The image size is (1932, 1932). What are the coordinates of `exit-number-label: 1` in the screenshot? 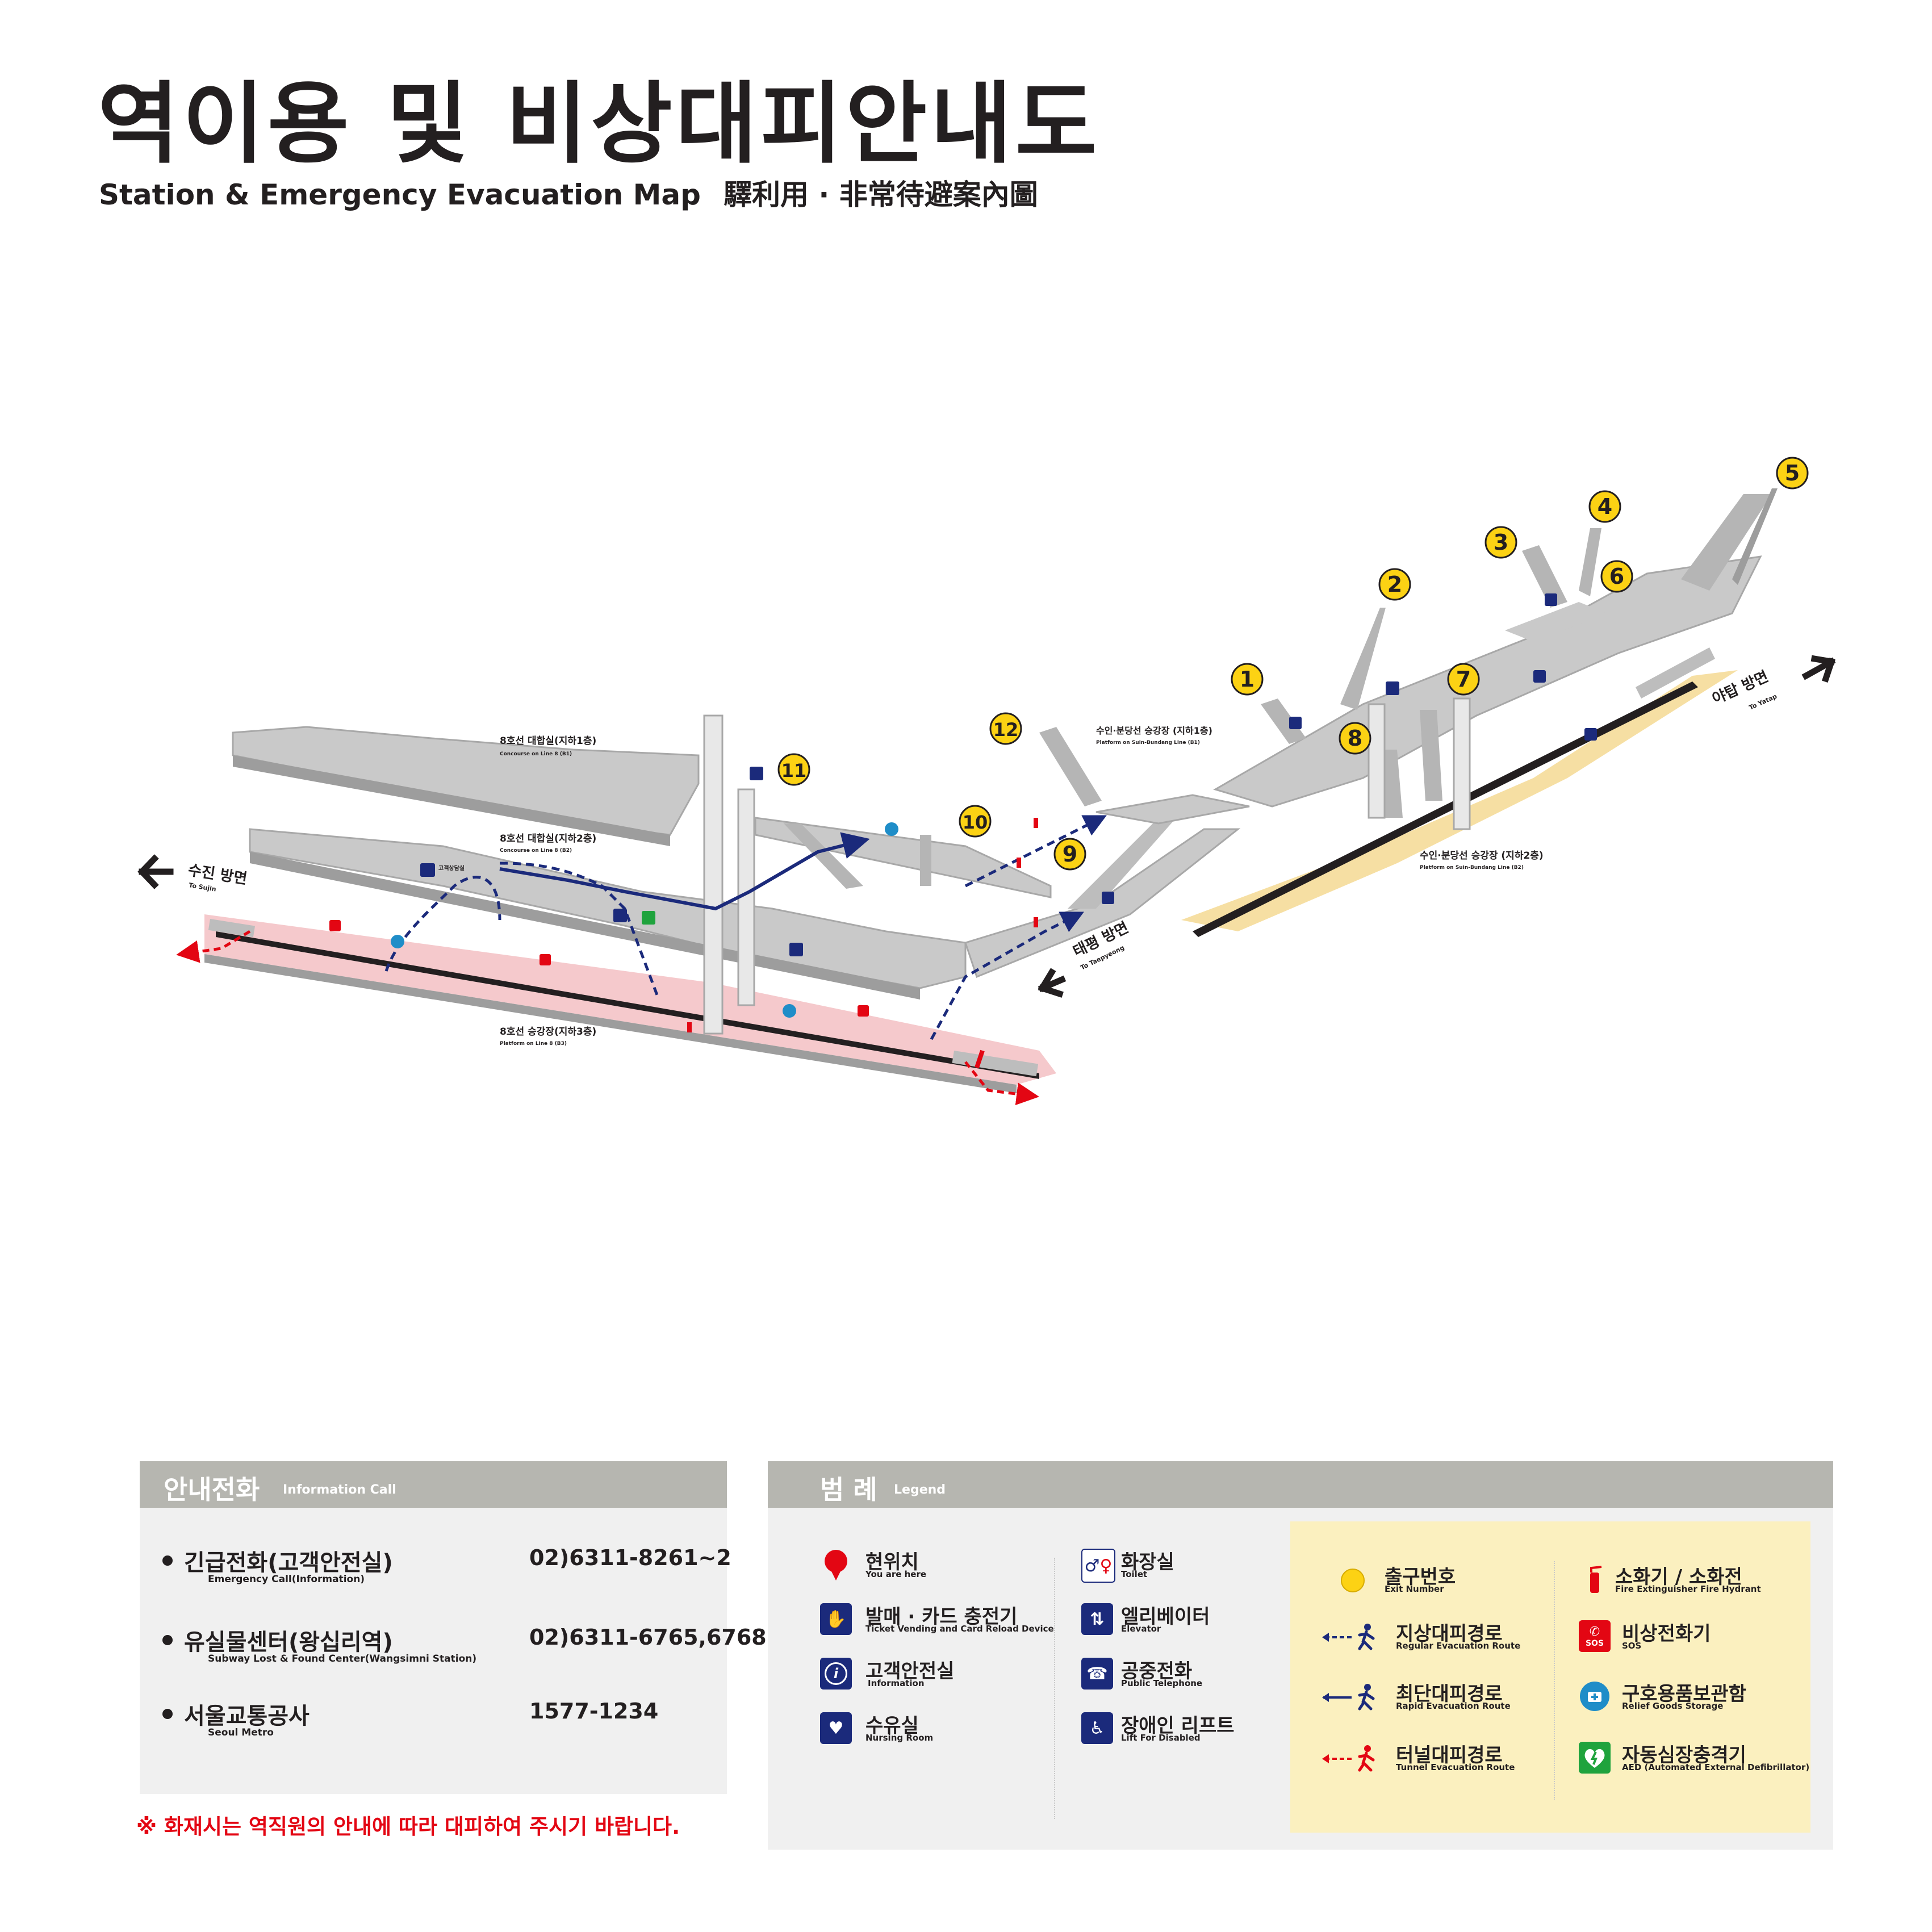 It's located at (1247, 679).